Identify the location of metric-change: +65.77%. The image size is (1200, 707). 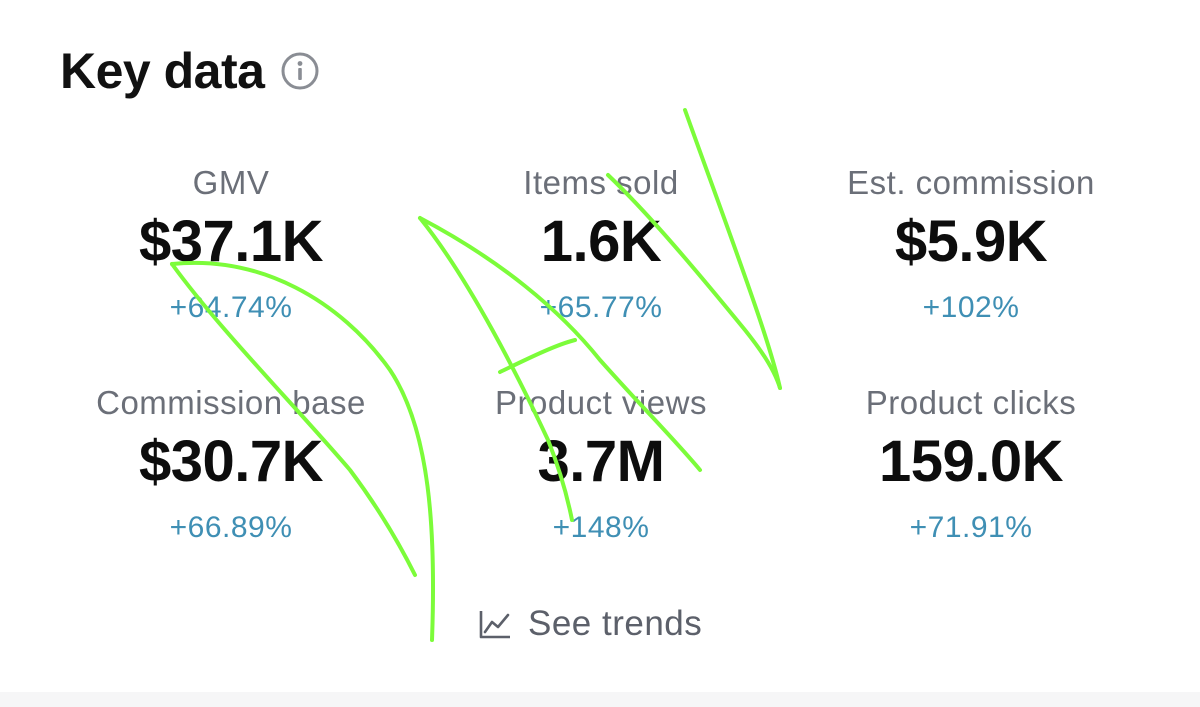
(601, 307).